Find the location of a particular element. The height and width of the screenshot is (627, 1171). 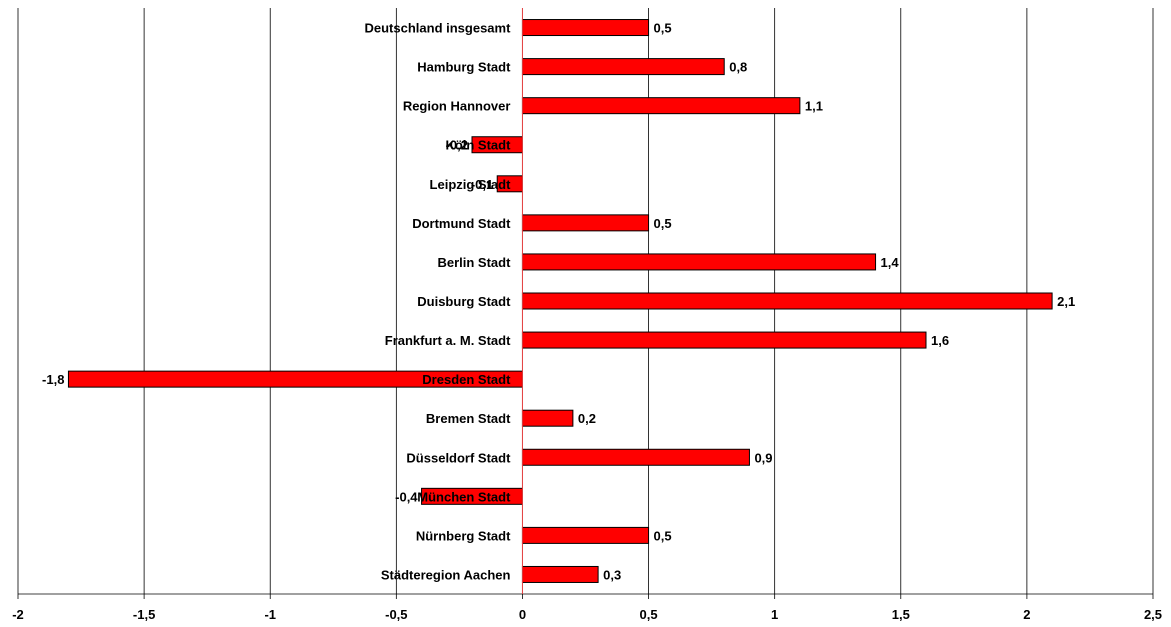

category-label: München Stadt is located at coordinates (464, 496).